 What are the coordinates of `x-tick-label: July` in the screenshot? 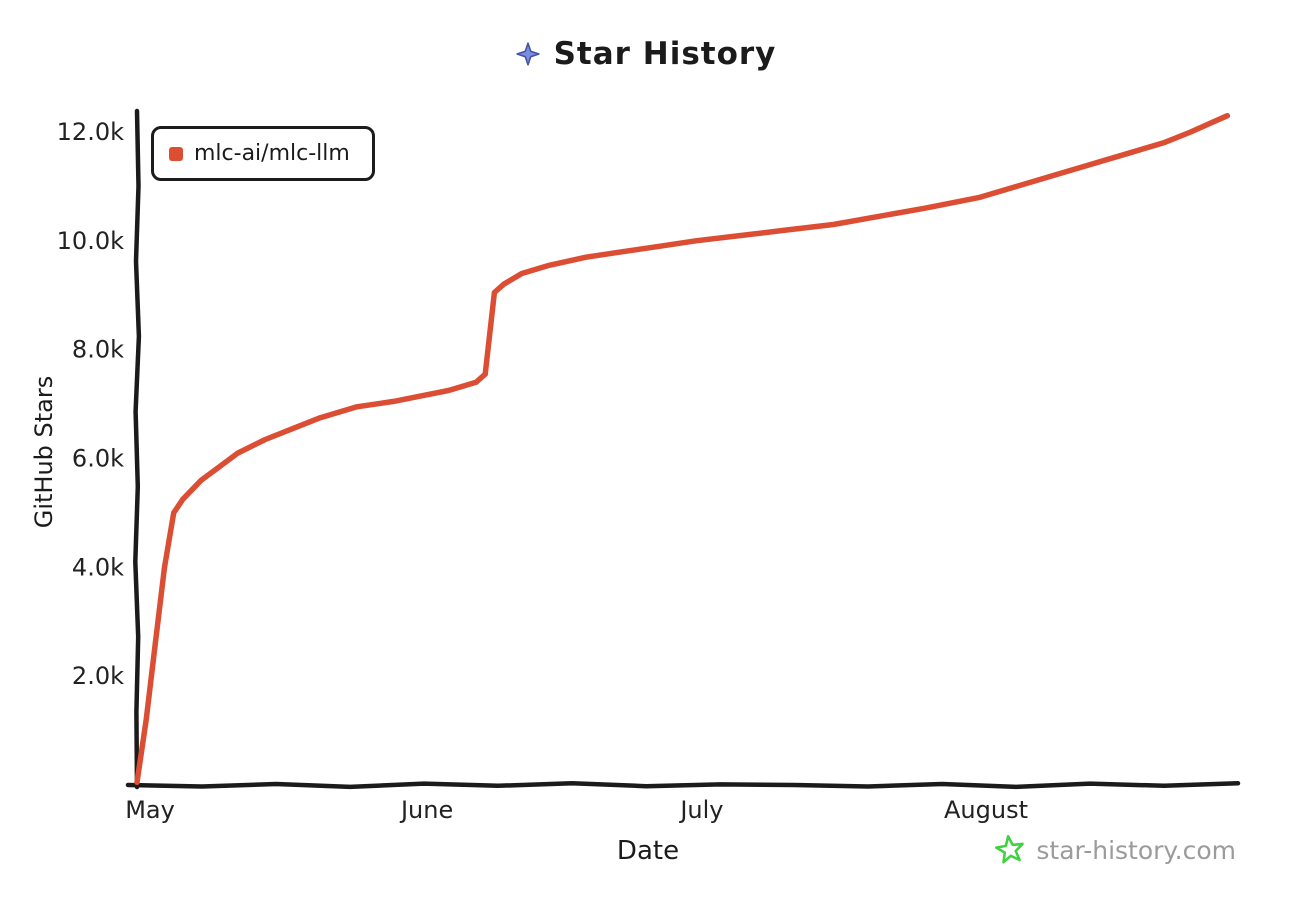 It's located at (700, 810).